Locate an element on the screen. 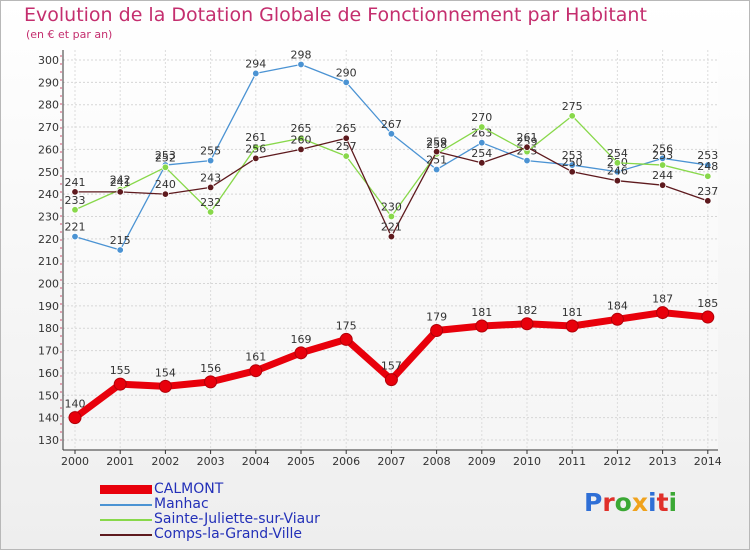  y-tick-label: 210 is located at coordinates (48, 261).